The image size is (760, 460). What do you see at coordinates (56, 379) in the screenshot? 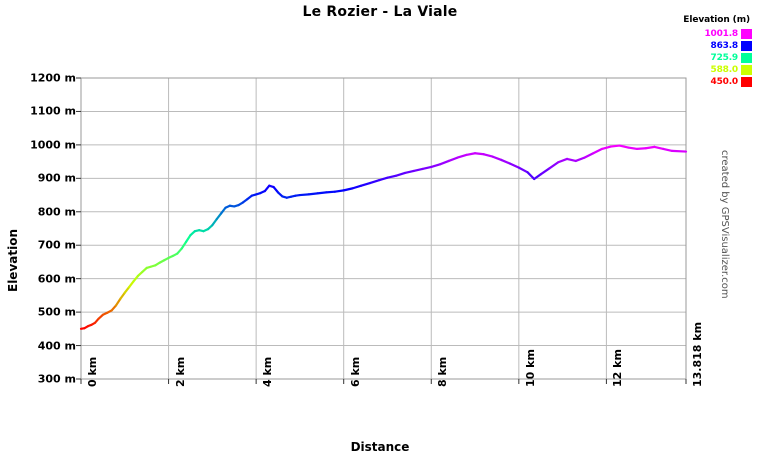
I see `y-axis-tick-label: 300 m` at bounding box center [56, 379].